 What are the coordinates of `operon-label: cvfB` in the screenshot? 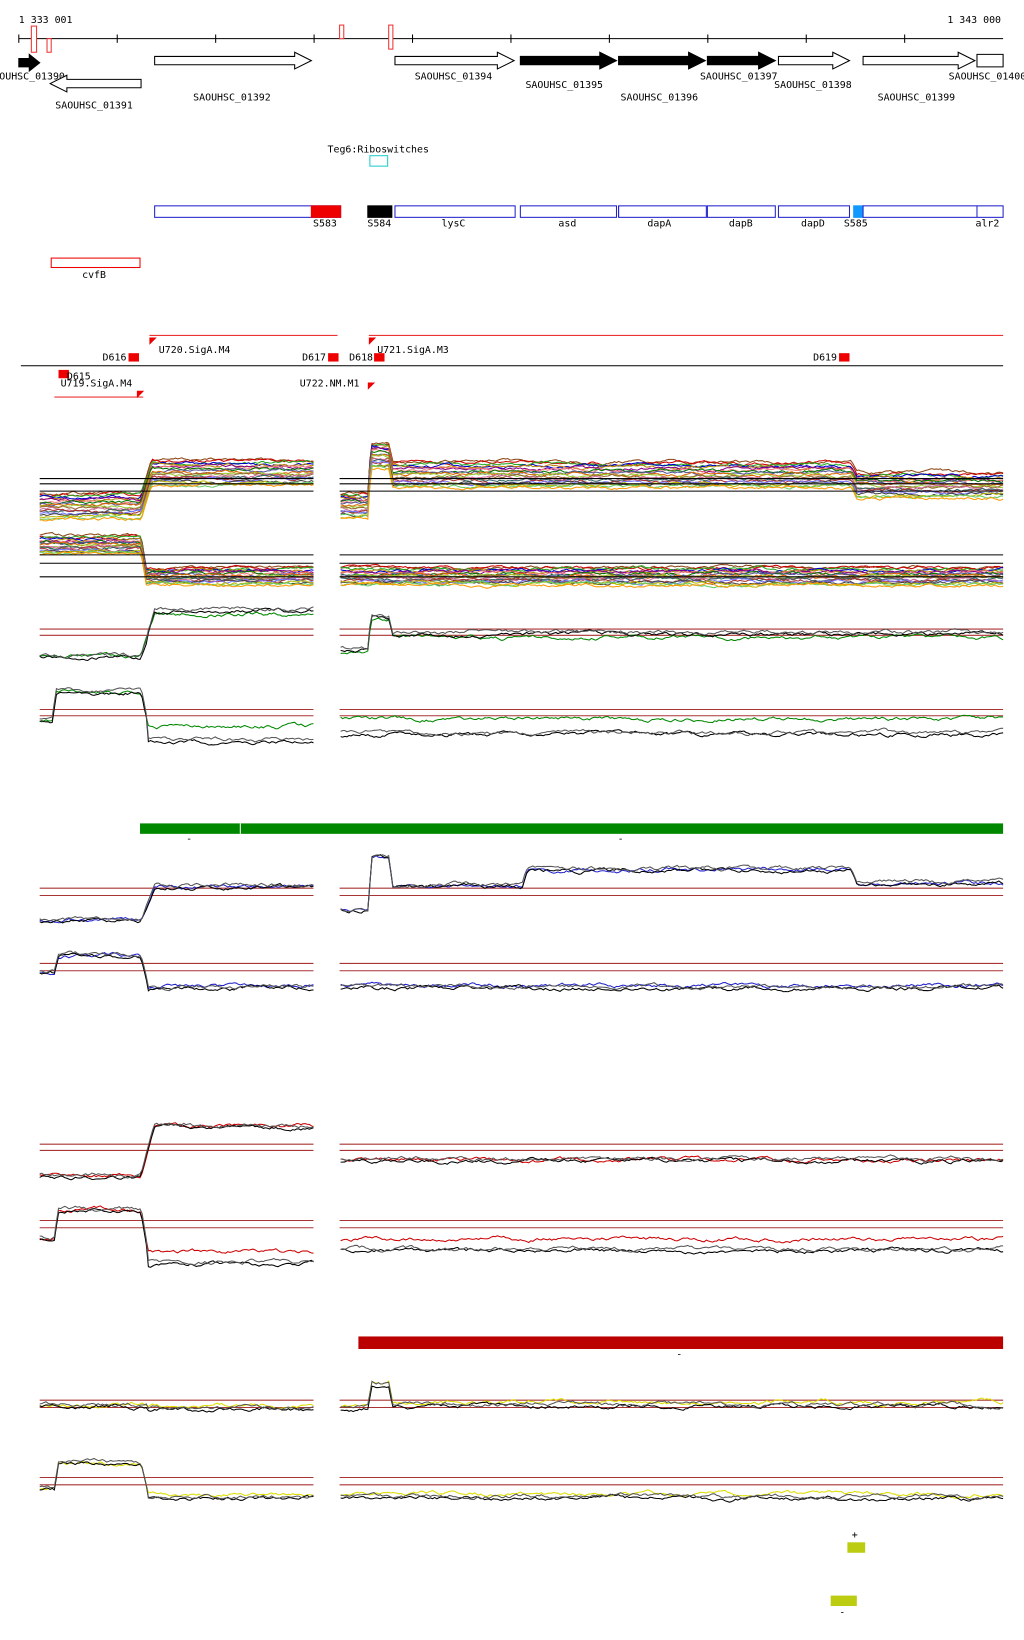 It's located at (94, 275).